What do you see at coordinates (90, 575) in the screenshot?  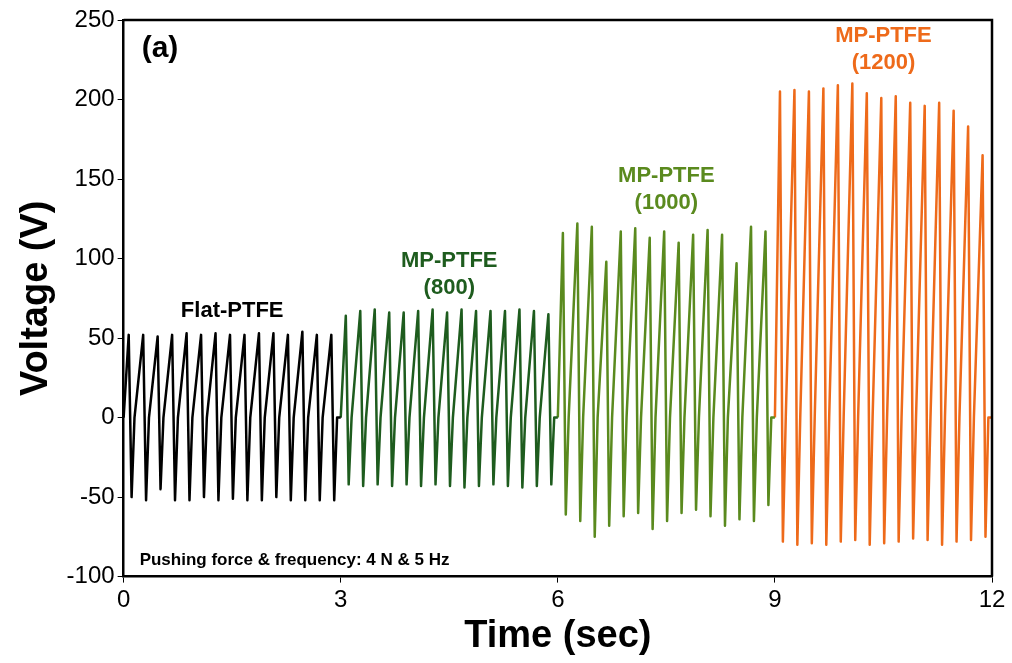 I see `y-tick-label: -100` at bounding box center [90, 575].